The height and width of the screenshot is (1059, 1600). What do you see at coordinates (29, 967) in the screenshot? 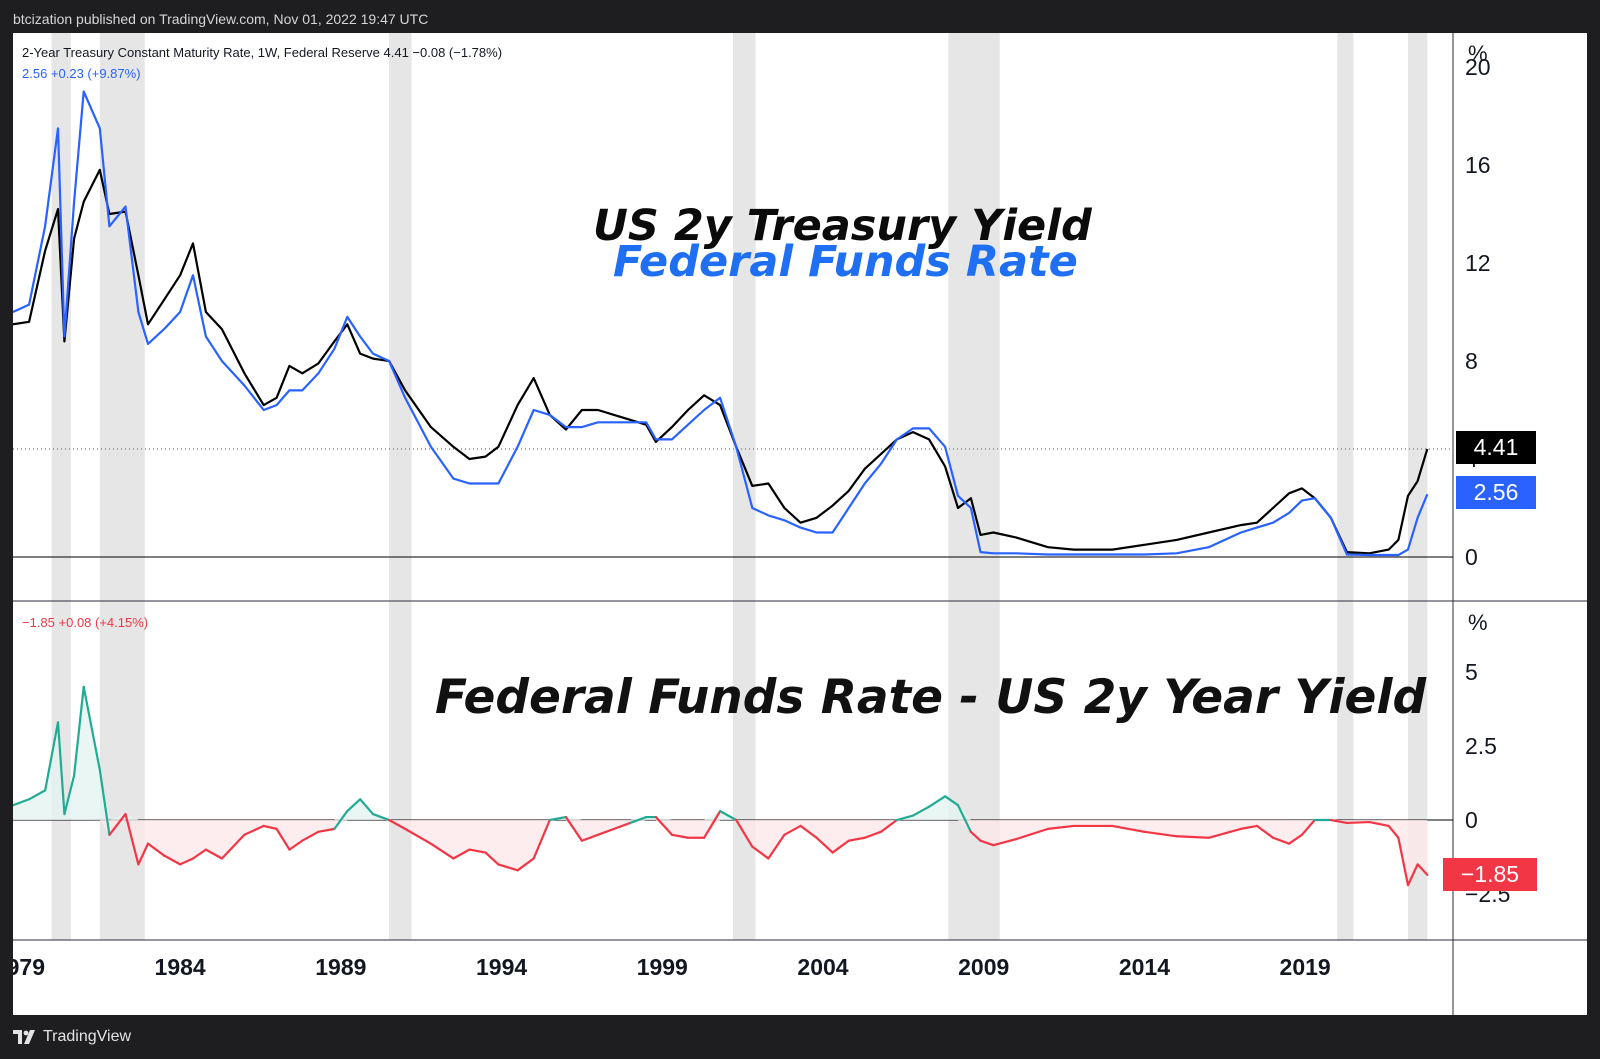
I see `x-tick-1979: 1979` at bounding box center [29, 967].